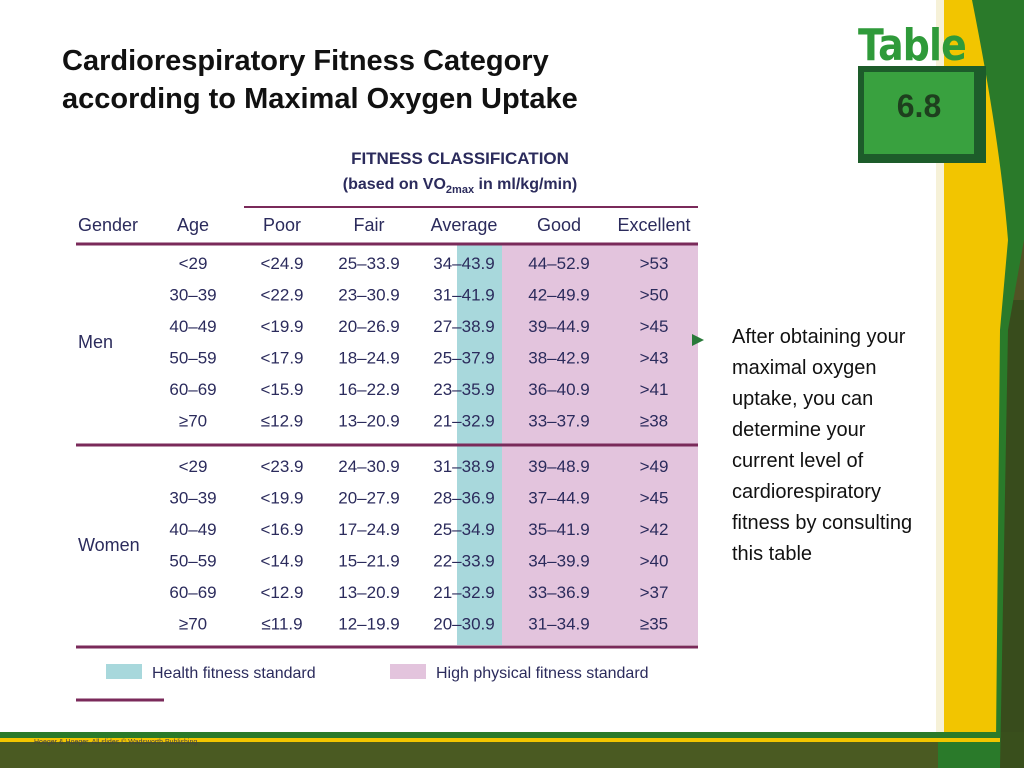  What do you see at coordinates (463, 389) in the screenshot?
I see `table-cell: 23–35.9` at bounding box center [463, 389].